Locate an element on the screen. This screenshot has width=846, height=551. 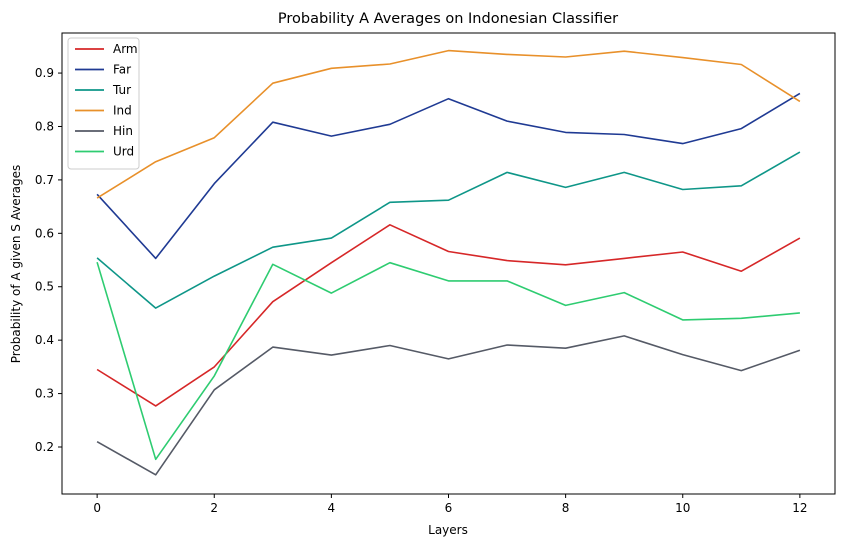
legend-label-ind: Ind is located at coordinates (122, 111).